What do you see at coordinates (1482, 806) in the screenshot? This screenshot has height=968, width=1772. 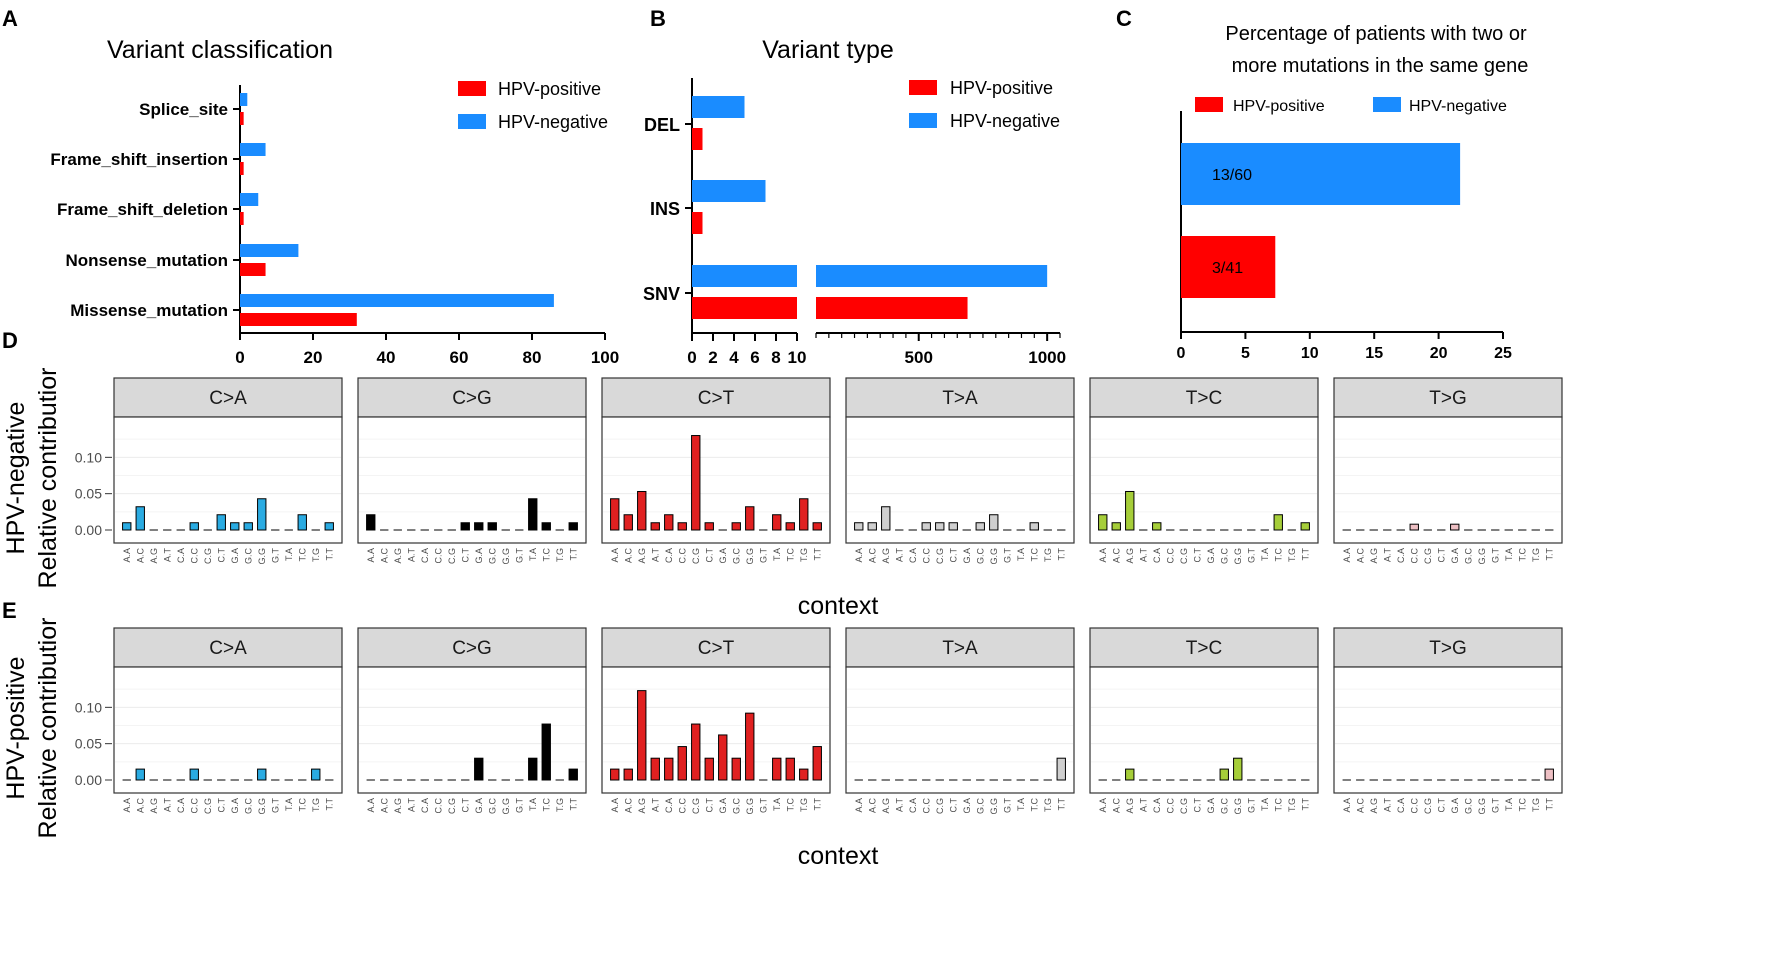 I see `chart-e-facet-t-g-context-label: G.G` at bounding box center [1482, 806].